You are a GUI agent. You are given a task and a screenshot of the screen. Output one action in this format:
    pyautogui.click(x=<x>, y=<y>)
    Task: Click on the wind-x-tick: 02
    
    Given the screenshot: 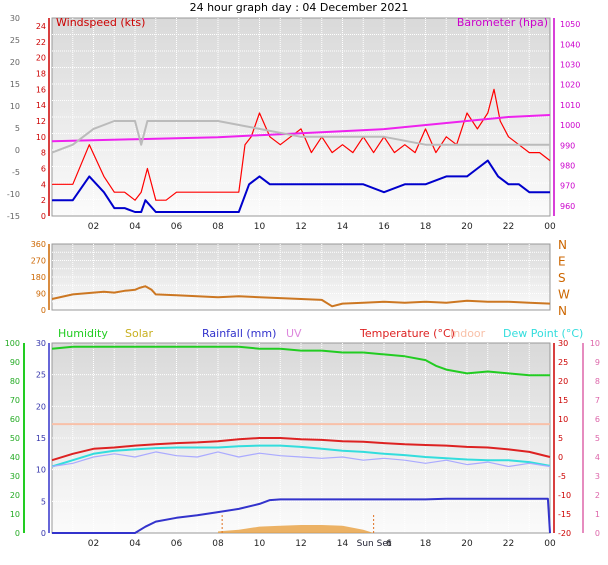 What is the action you would take?
    pyautogui.click(x=93, y=227)
    